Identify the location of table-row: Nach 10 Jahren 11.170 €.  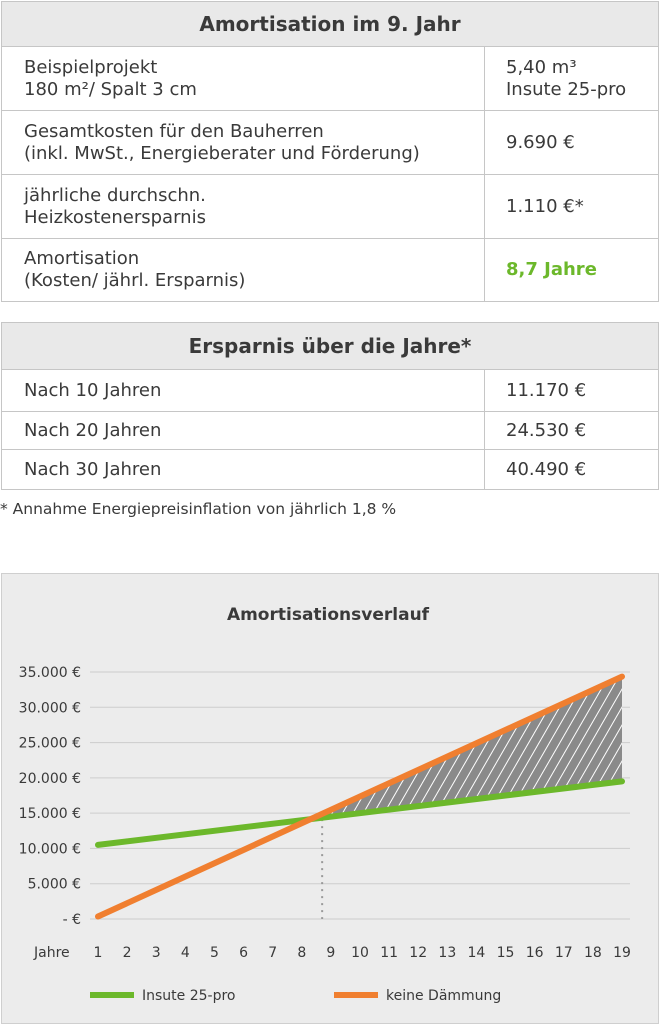
(330, 390).